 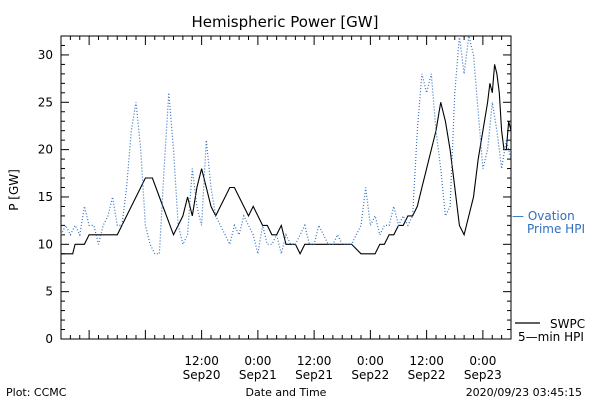 What do you see at coordinates (49, 292) in the screenshot?
I see `y-tick-label: 5` at bounding box center [49, 292].